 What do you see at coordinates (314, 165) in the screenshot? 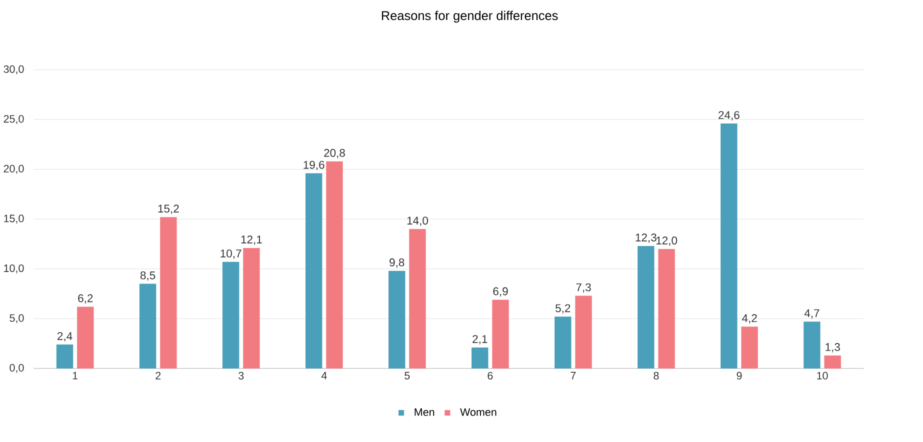
I see `data-label: 19,6` at bounding box center [314, 165].